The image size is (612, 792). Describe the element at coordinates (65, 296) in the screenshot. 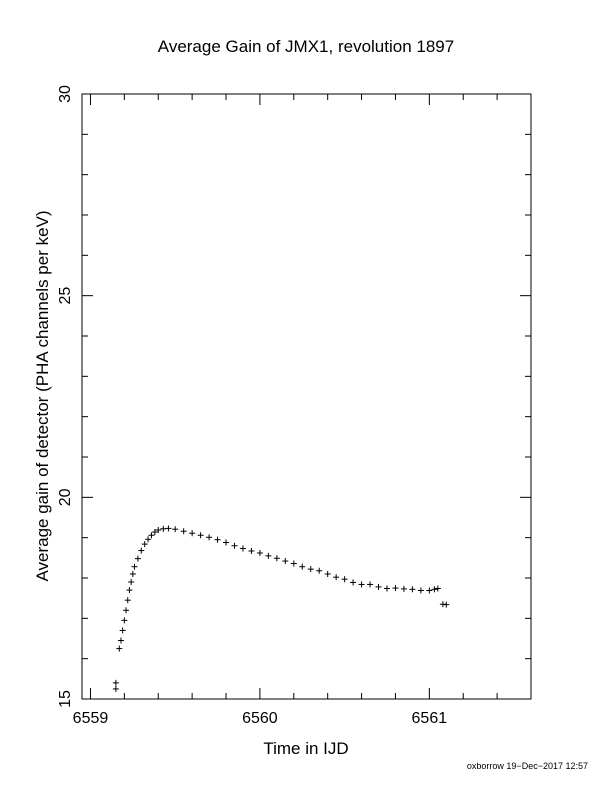

I see `y-tick-label: 25` at that location.